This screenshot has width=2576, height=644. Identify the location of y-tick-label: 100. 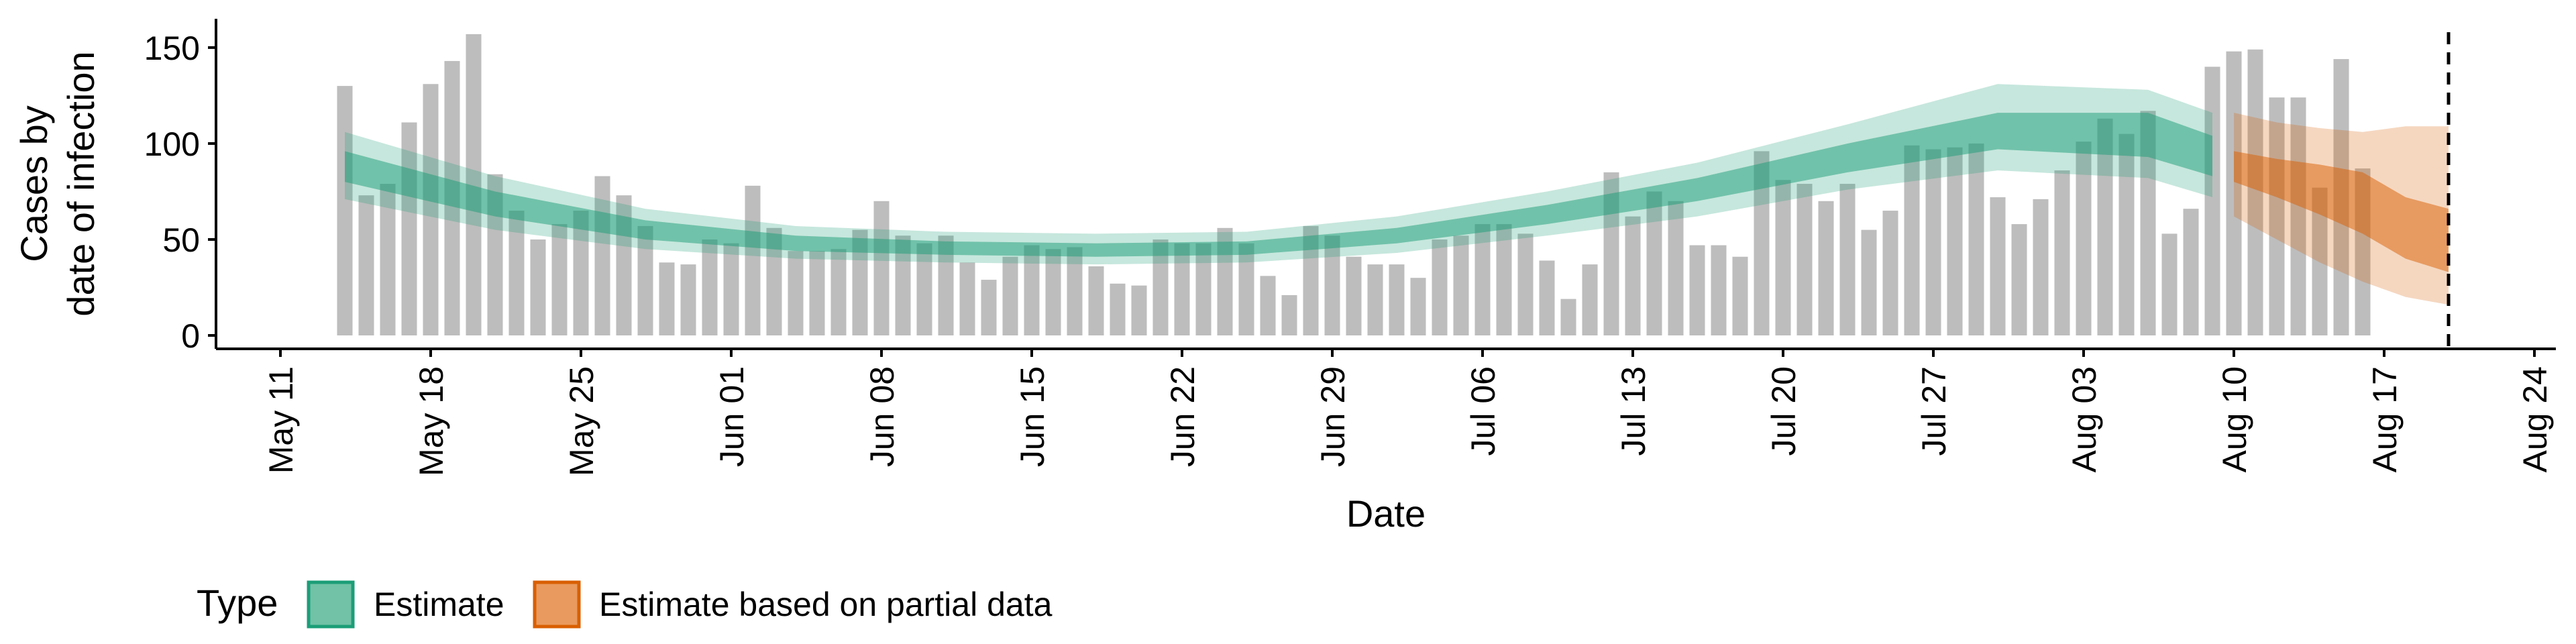
(172, 144).